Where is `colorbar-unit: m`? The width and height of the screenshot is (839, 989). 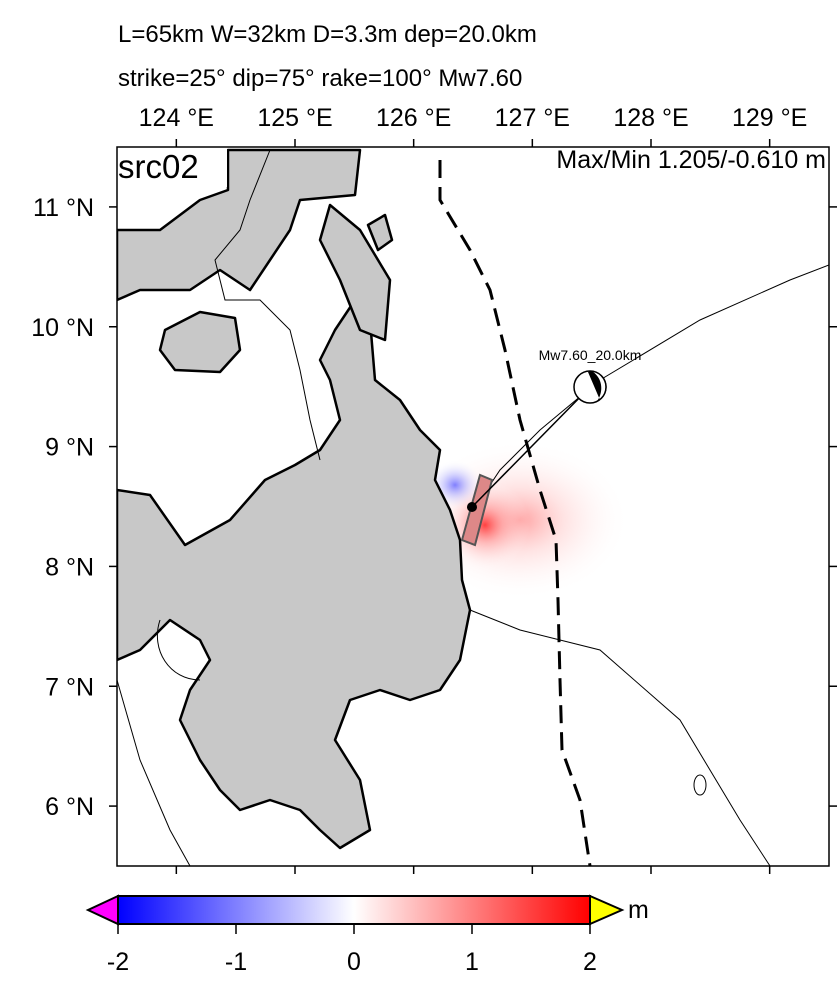 colorbar-unit: m is located at coordinates (638, 910).